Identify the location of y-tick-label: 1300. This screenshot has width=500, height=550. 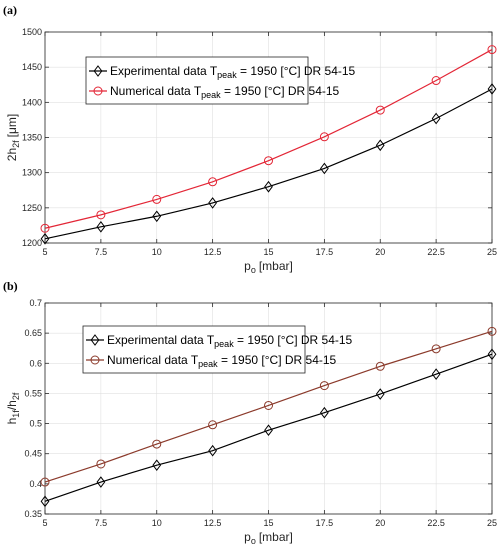
(32, 173).